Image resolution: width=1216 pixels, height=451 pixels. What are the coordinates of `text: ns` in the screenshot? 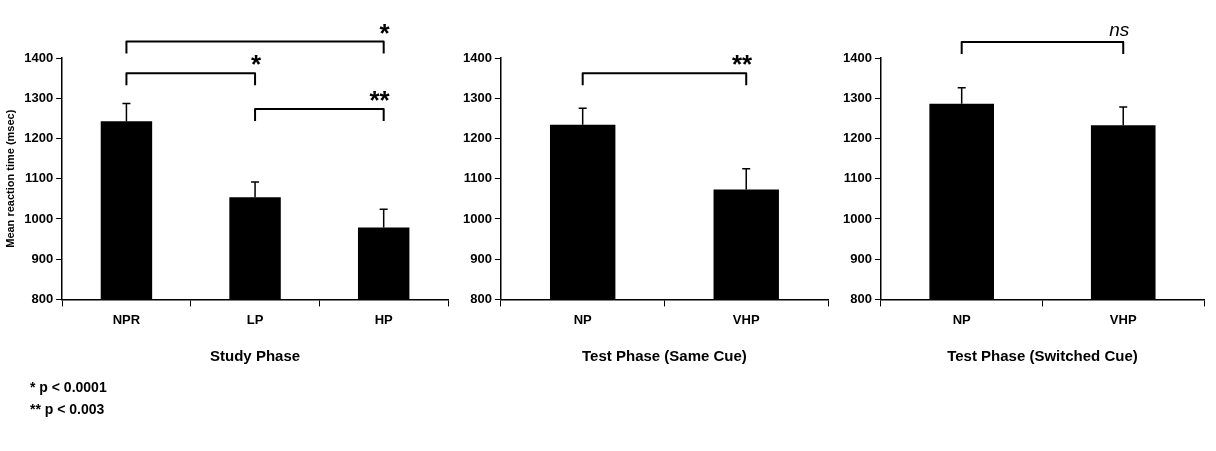 It's located at (1119, 29).